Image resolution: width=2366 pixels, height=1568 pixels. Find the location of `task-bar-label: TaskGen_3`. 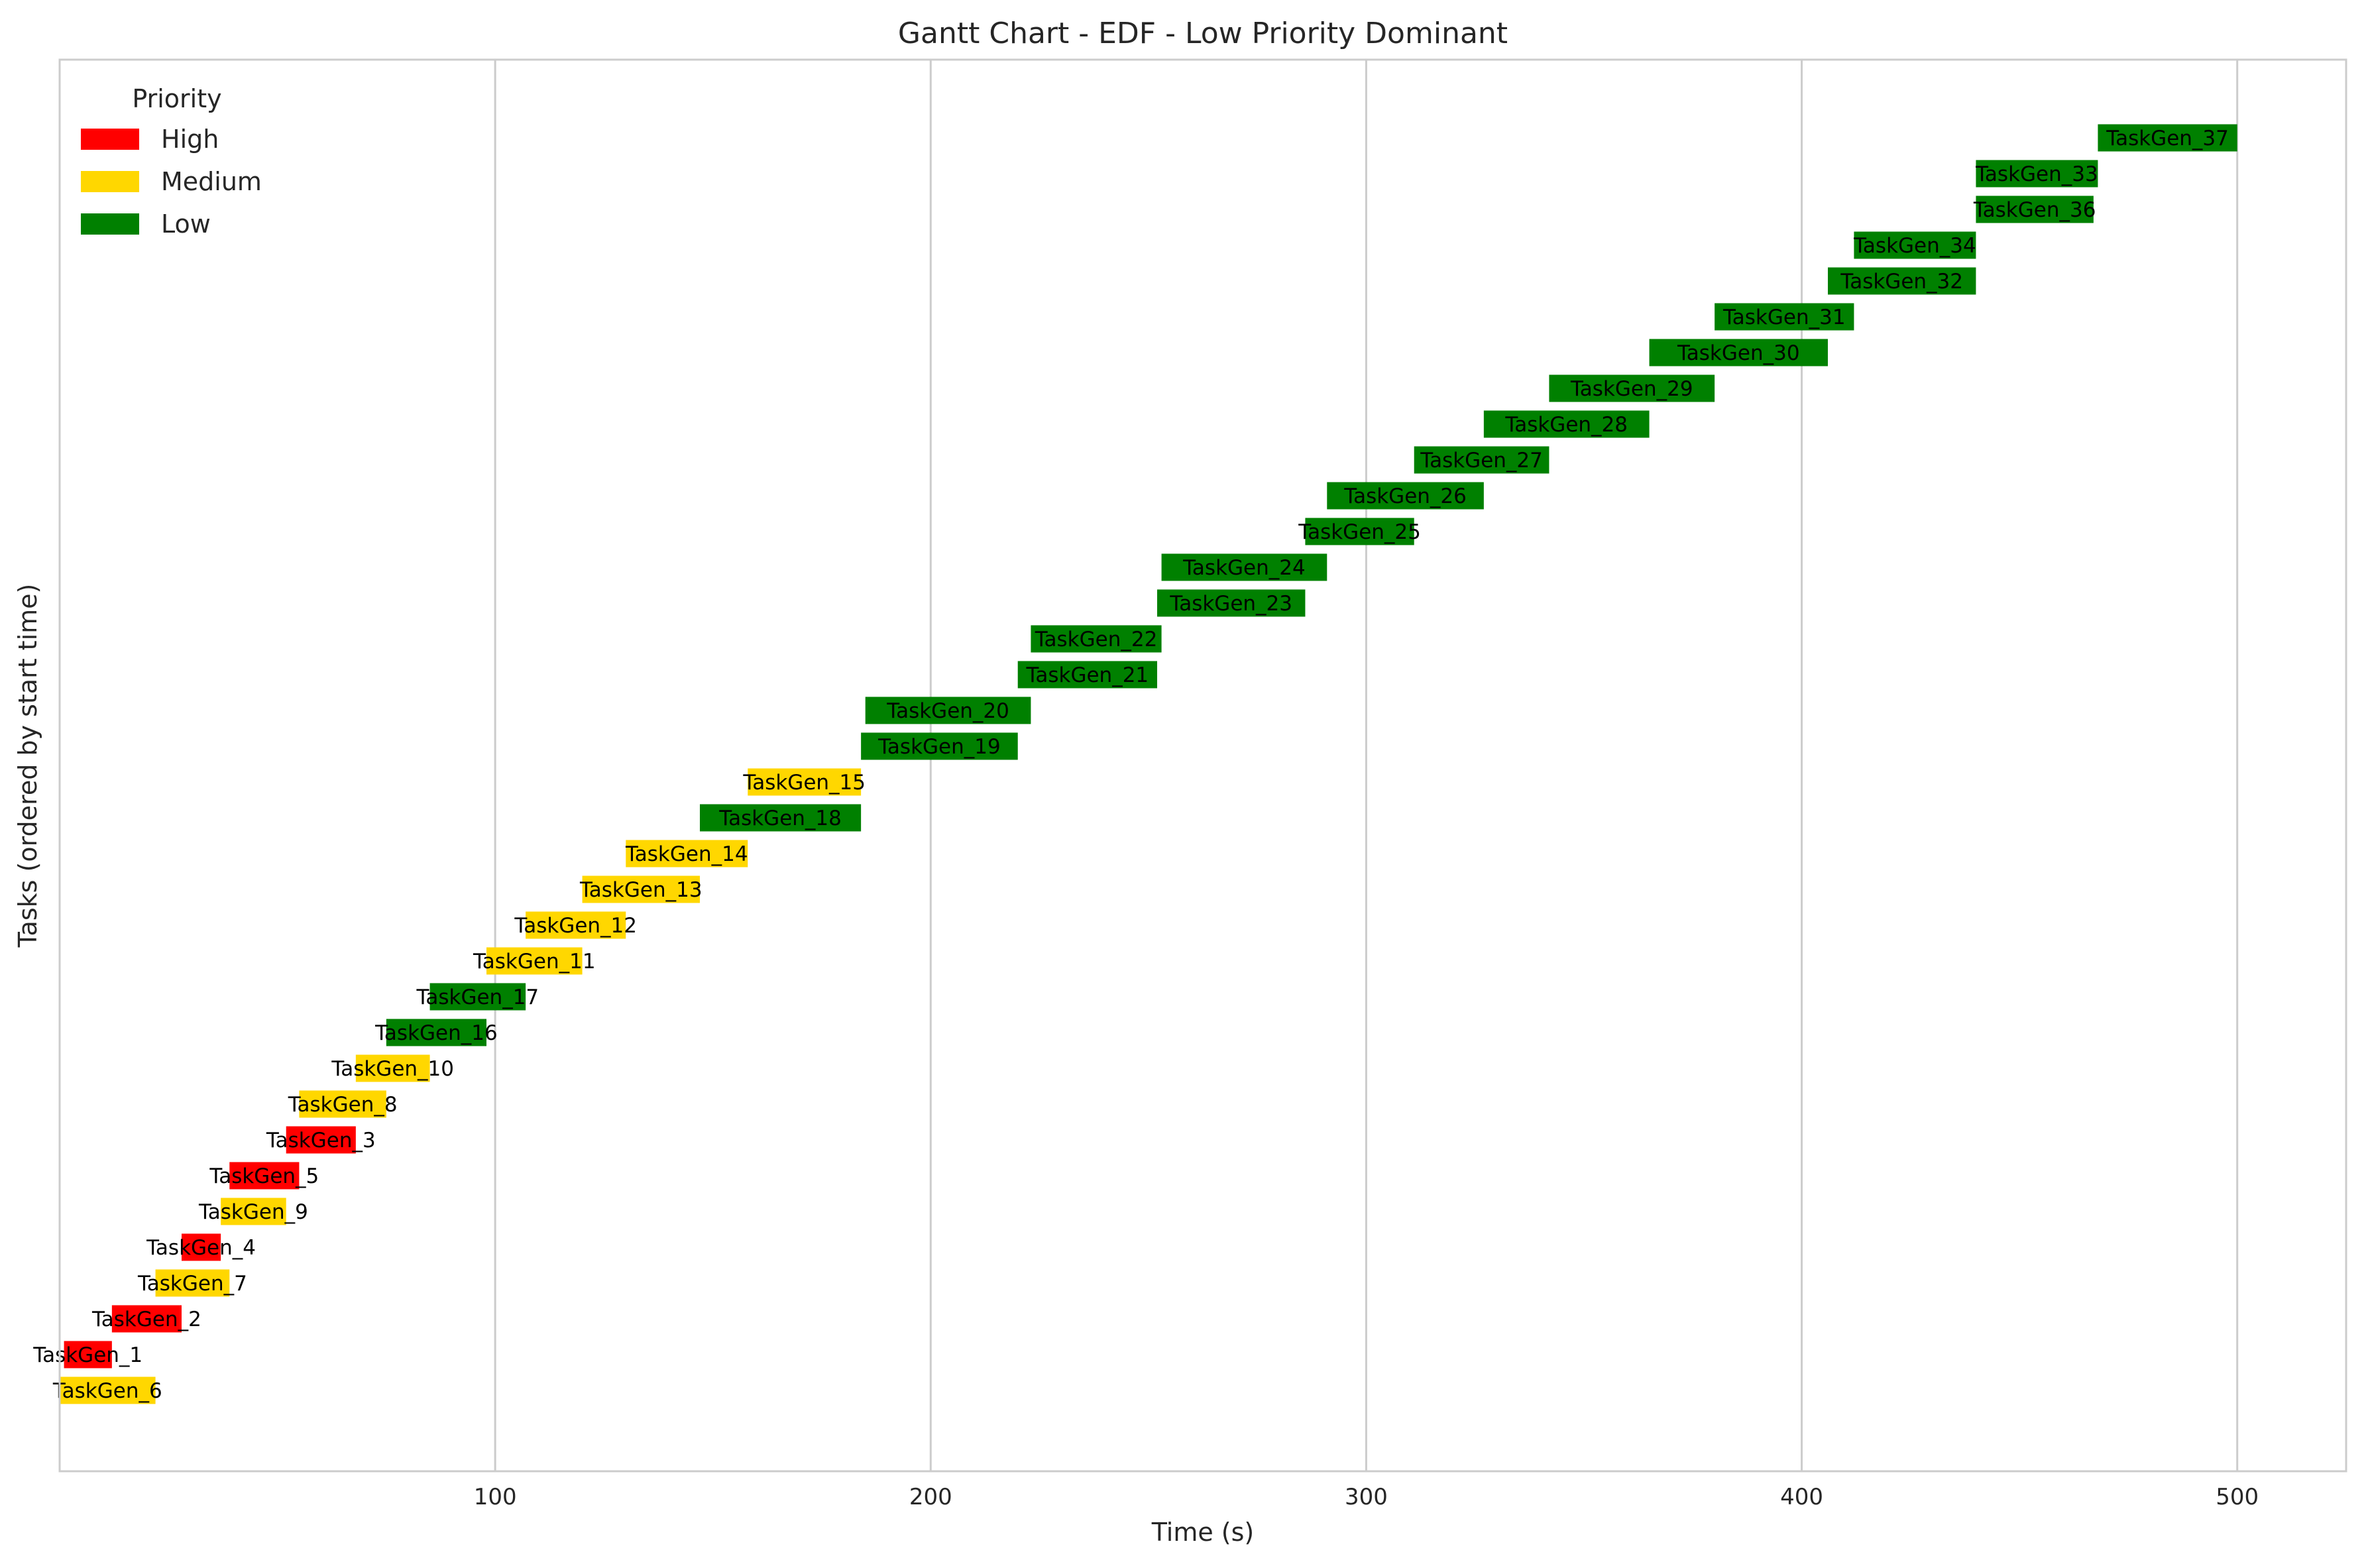

task-bar-label: TaskGen_3 is located at coordinates (321, 1141).